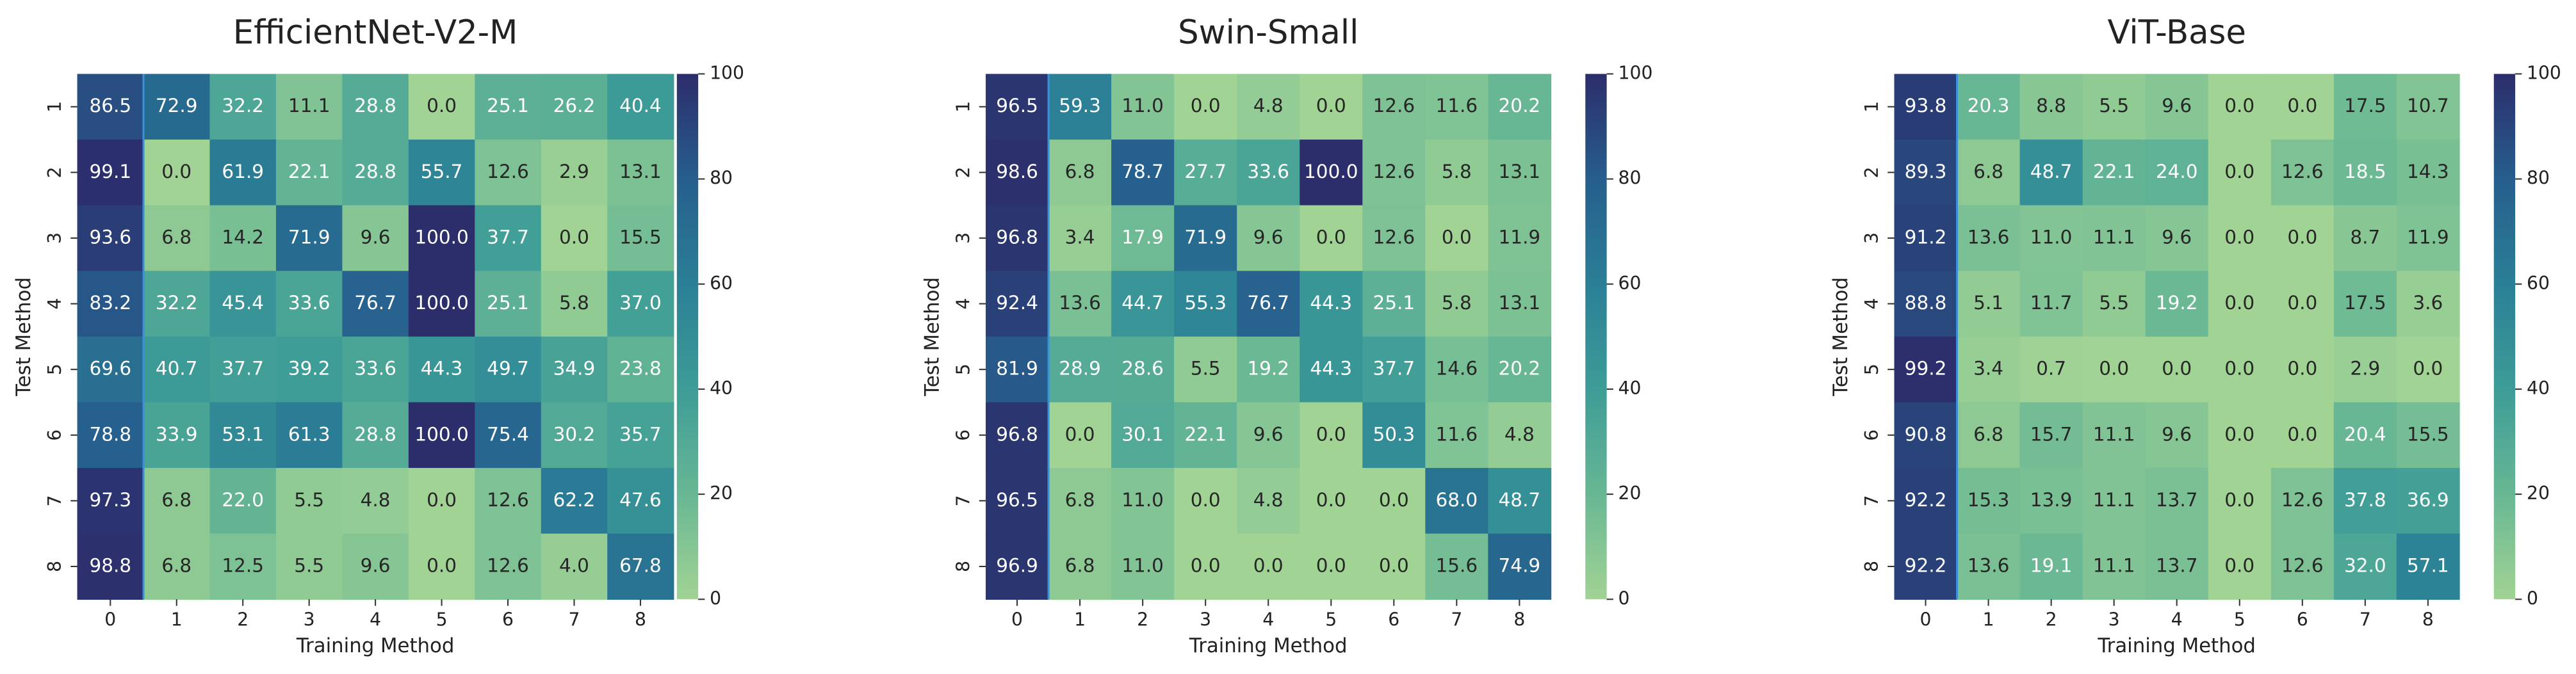 The image size is (2576, 674). I want to click on cell-label: 2.9, so click(2365, 369).